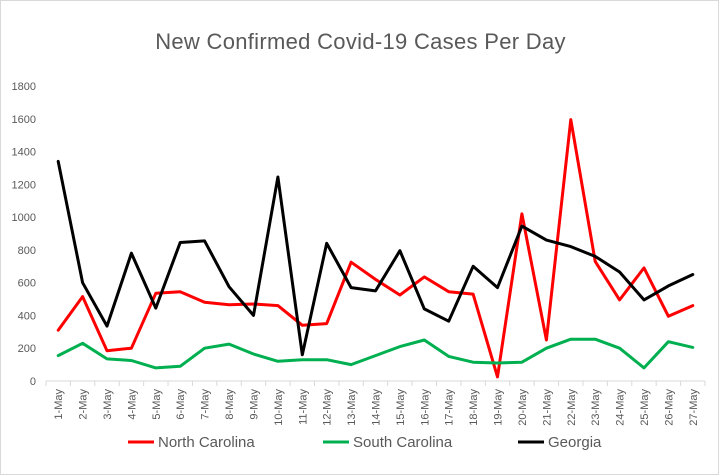 Image resolution: width=719 pixels, height=476 pixels. Describe the element at coordinates (24, 218) in the screenshot. I see `y-tick-label: 1000` at that location.